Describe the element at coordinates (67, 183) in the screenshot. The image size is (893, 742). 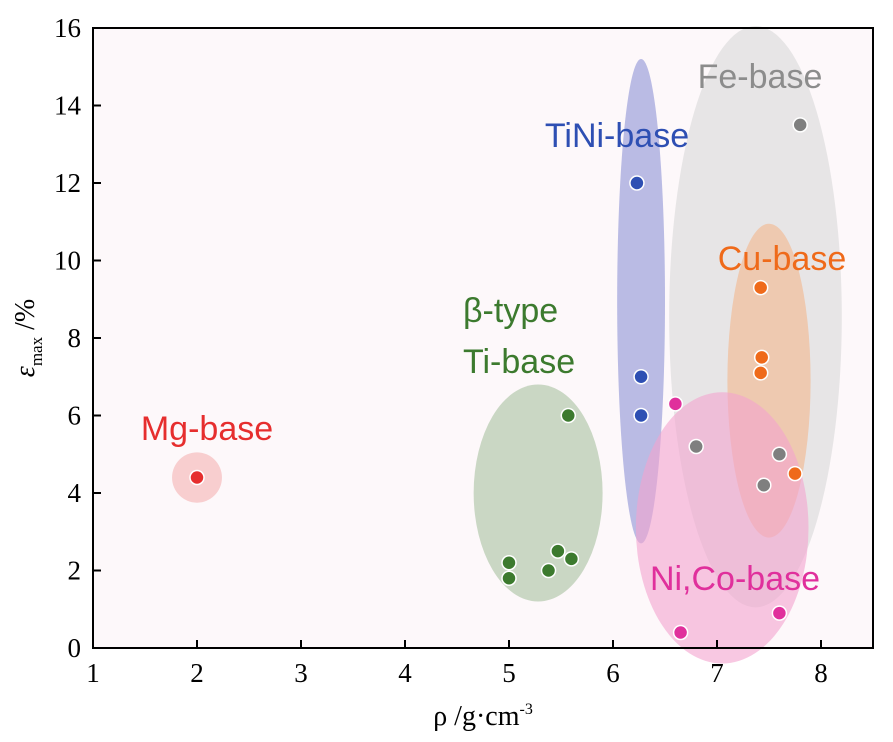
I see `y-tick-label: 12` at that location.